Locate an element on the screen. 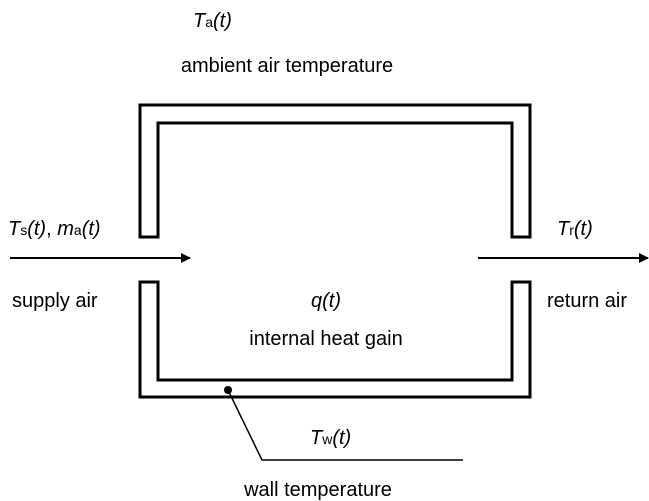  return-description: return air is located at coordinates (587, 301).